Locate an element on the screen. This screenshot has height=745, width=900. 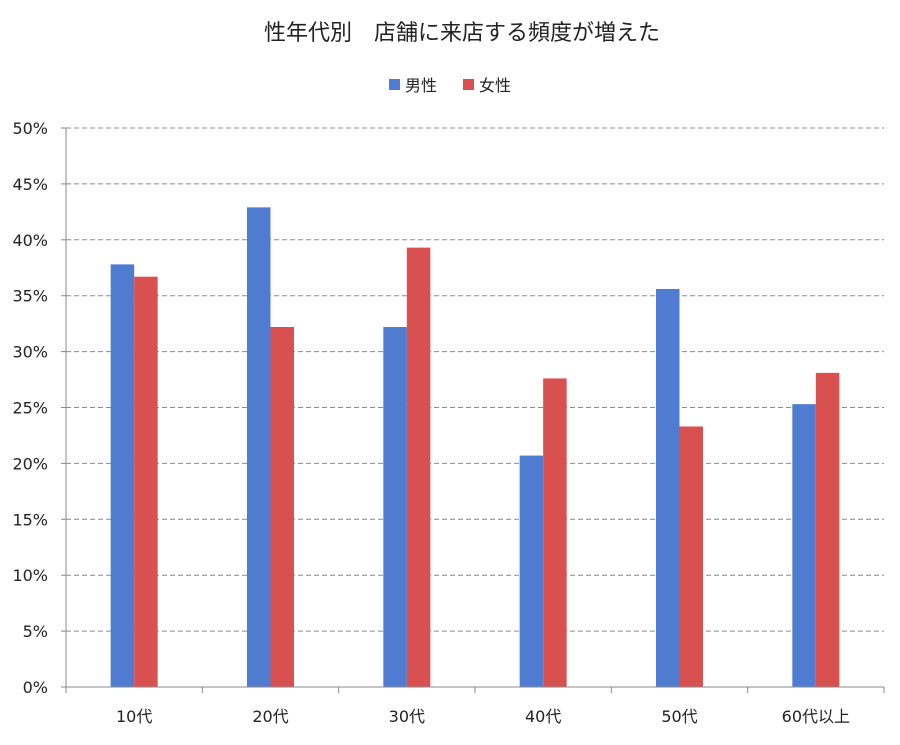
legend: 男性 女性 is located at coordinates (450, 85).